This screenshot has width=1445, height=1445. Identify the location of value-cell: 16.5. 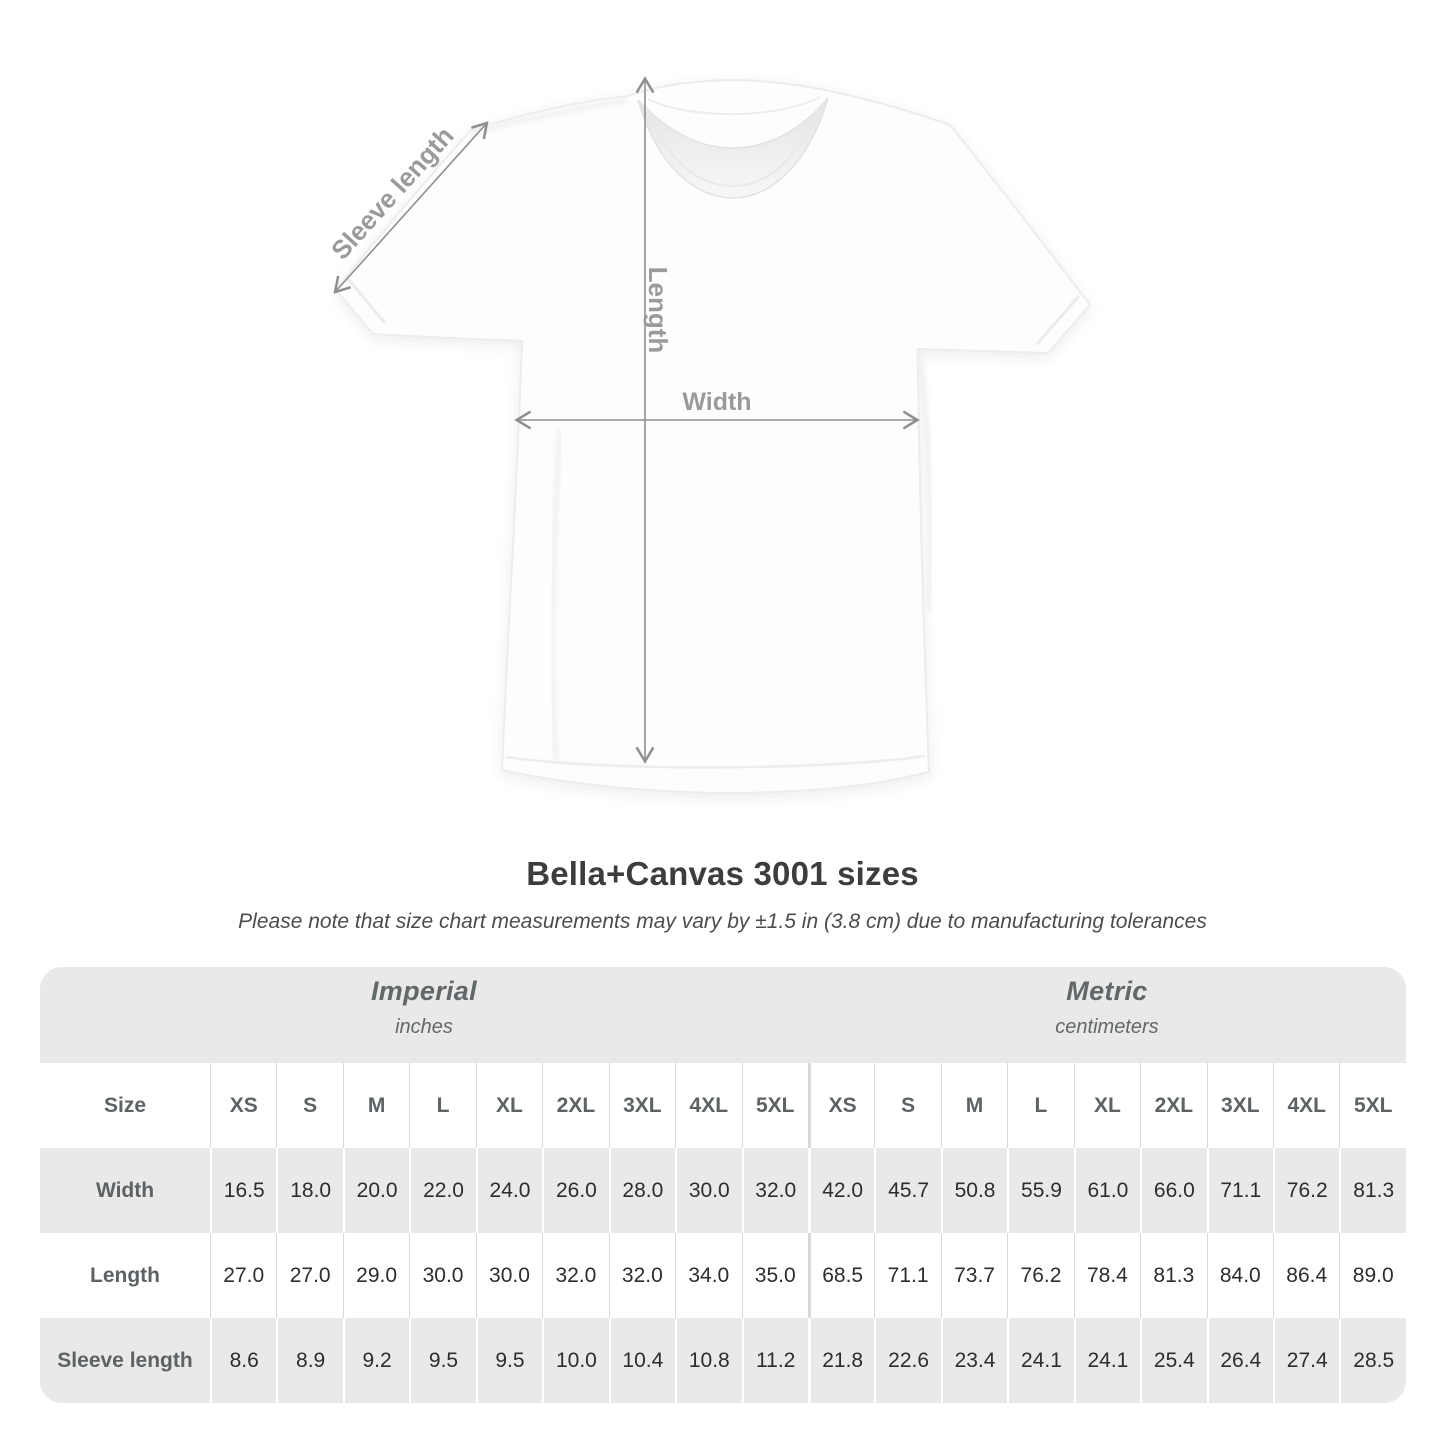
(243, 1190).